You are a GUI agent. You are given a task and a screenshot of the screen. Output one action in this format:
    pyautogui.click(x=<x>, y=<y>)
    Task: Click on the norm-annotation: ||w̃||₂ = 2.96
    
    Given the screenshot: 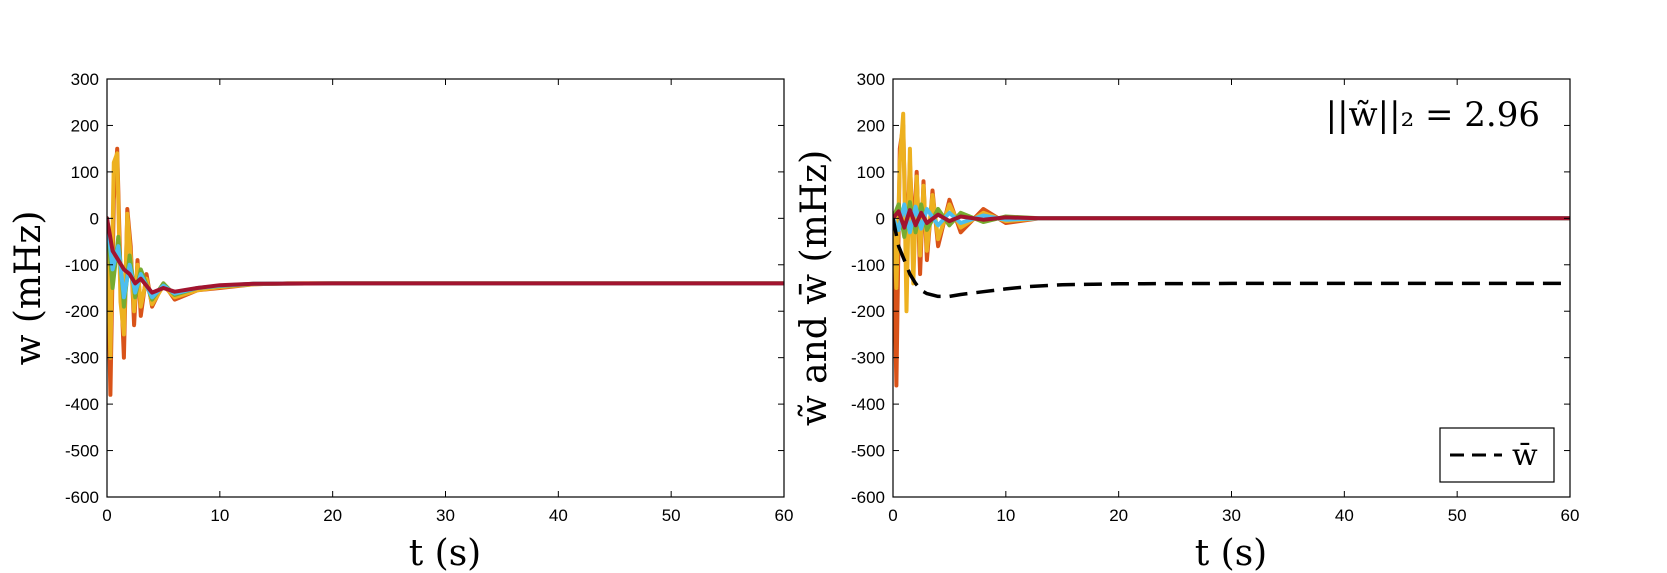 What is the action you would take?
    pyautogui.click(x=1433, y=115)
    